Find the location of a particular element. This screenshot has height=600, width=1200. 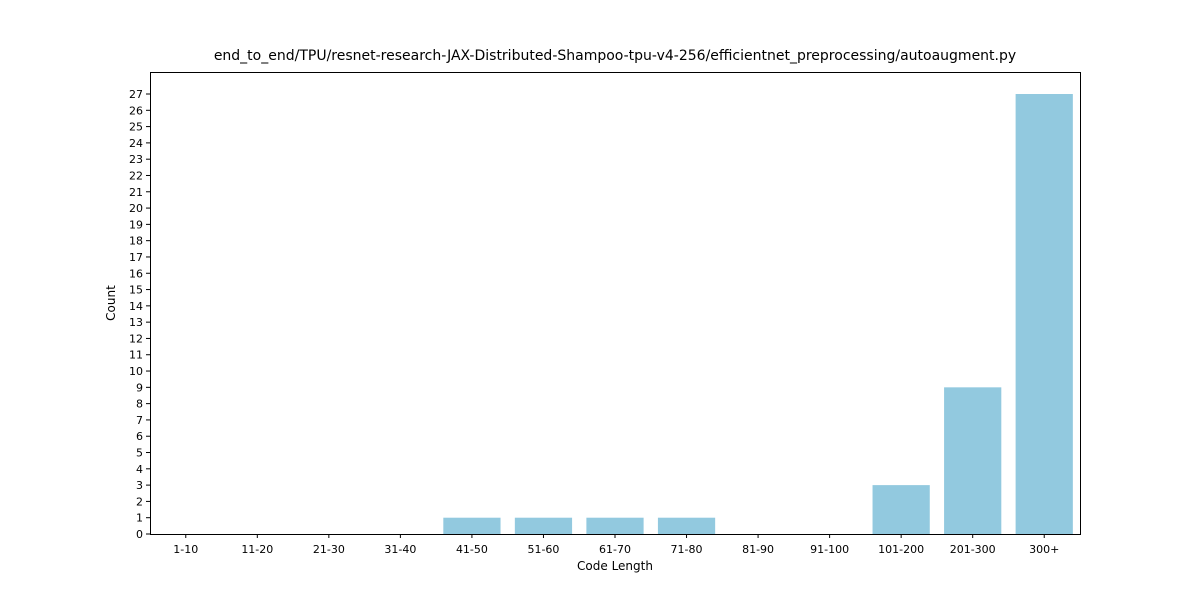

y-tick-label: 26 is located at coordinates (136, 110).